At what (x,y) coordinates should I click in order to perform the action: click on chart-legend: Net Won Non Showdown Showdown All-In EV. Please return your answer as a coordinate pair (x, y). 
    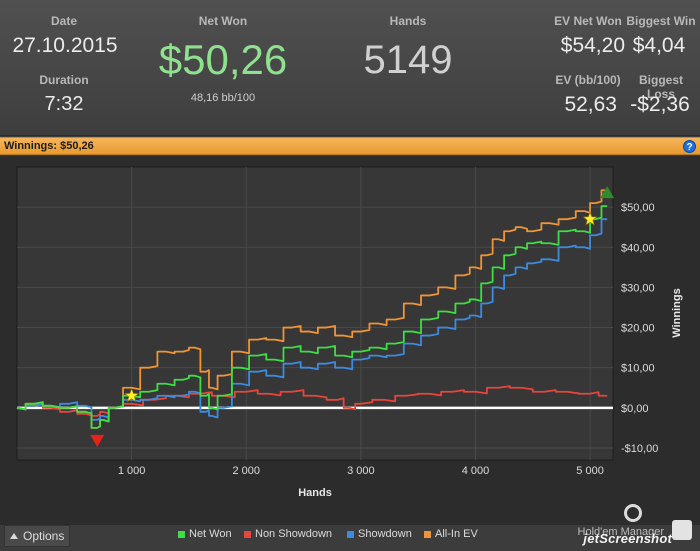
    Looking at the image, I should click on (350, 535).